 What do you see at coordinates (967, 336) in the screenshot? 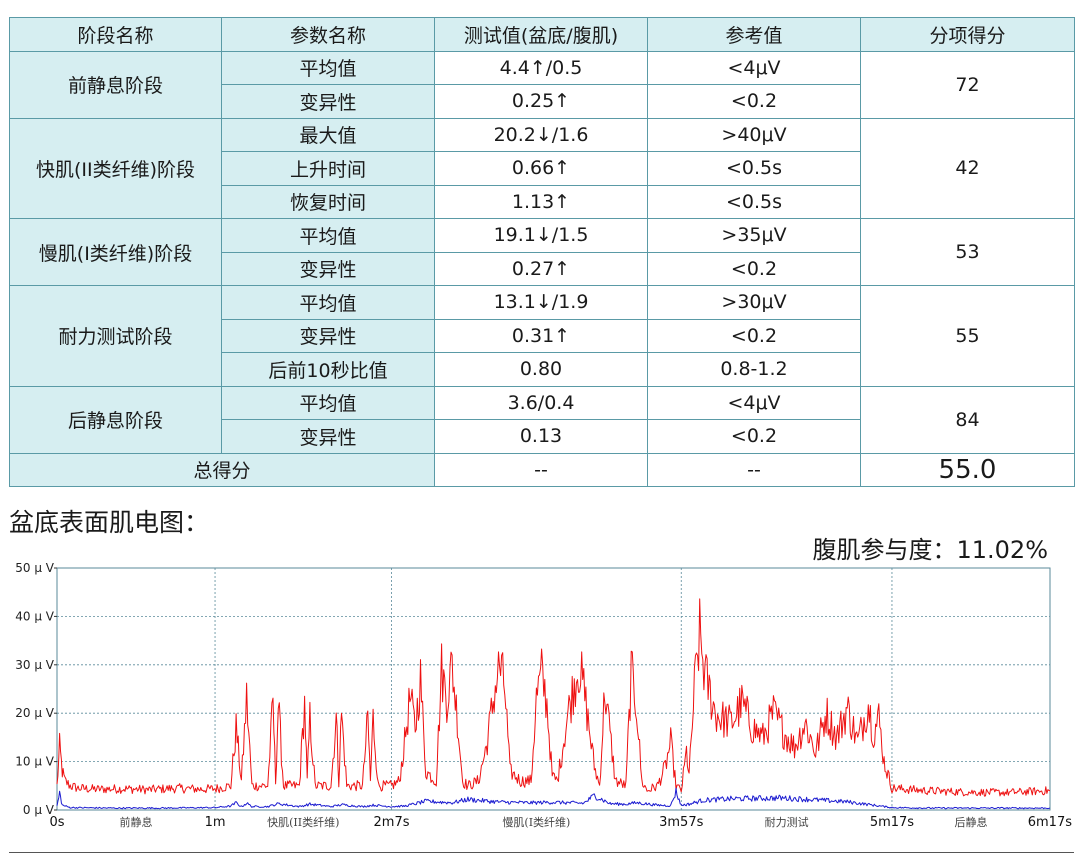
I see `stage-score: 55` at bounding box center [967, 336].